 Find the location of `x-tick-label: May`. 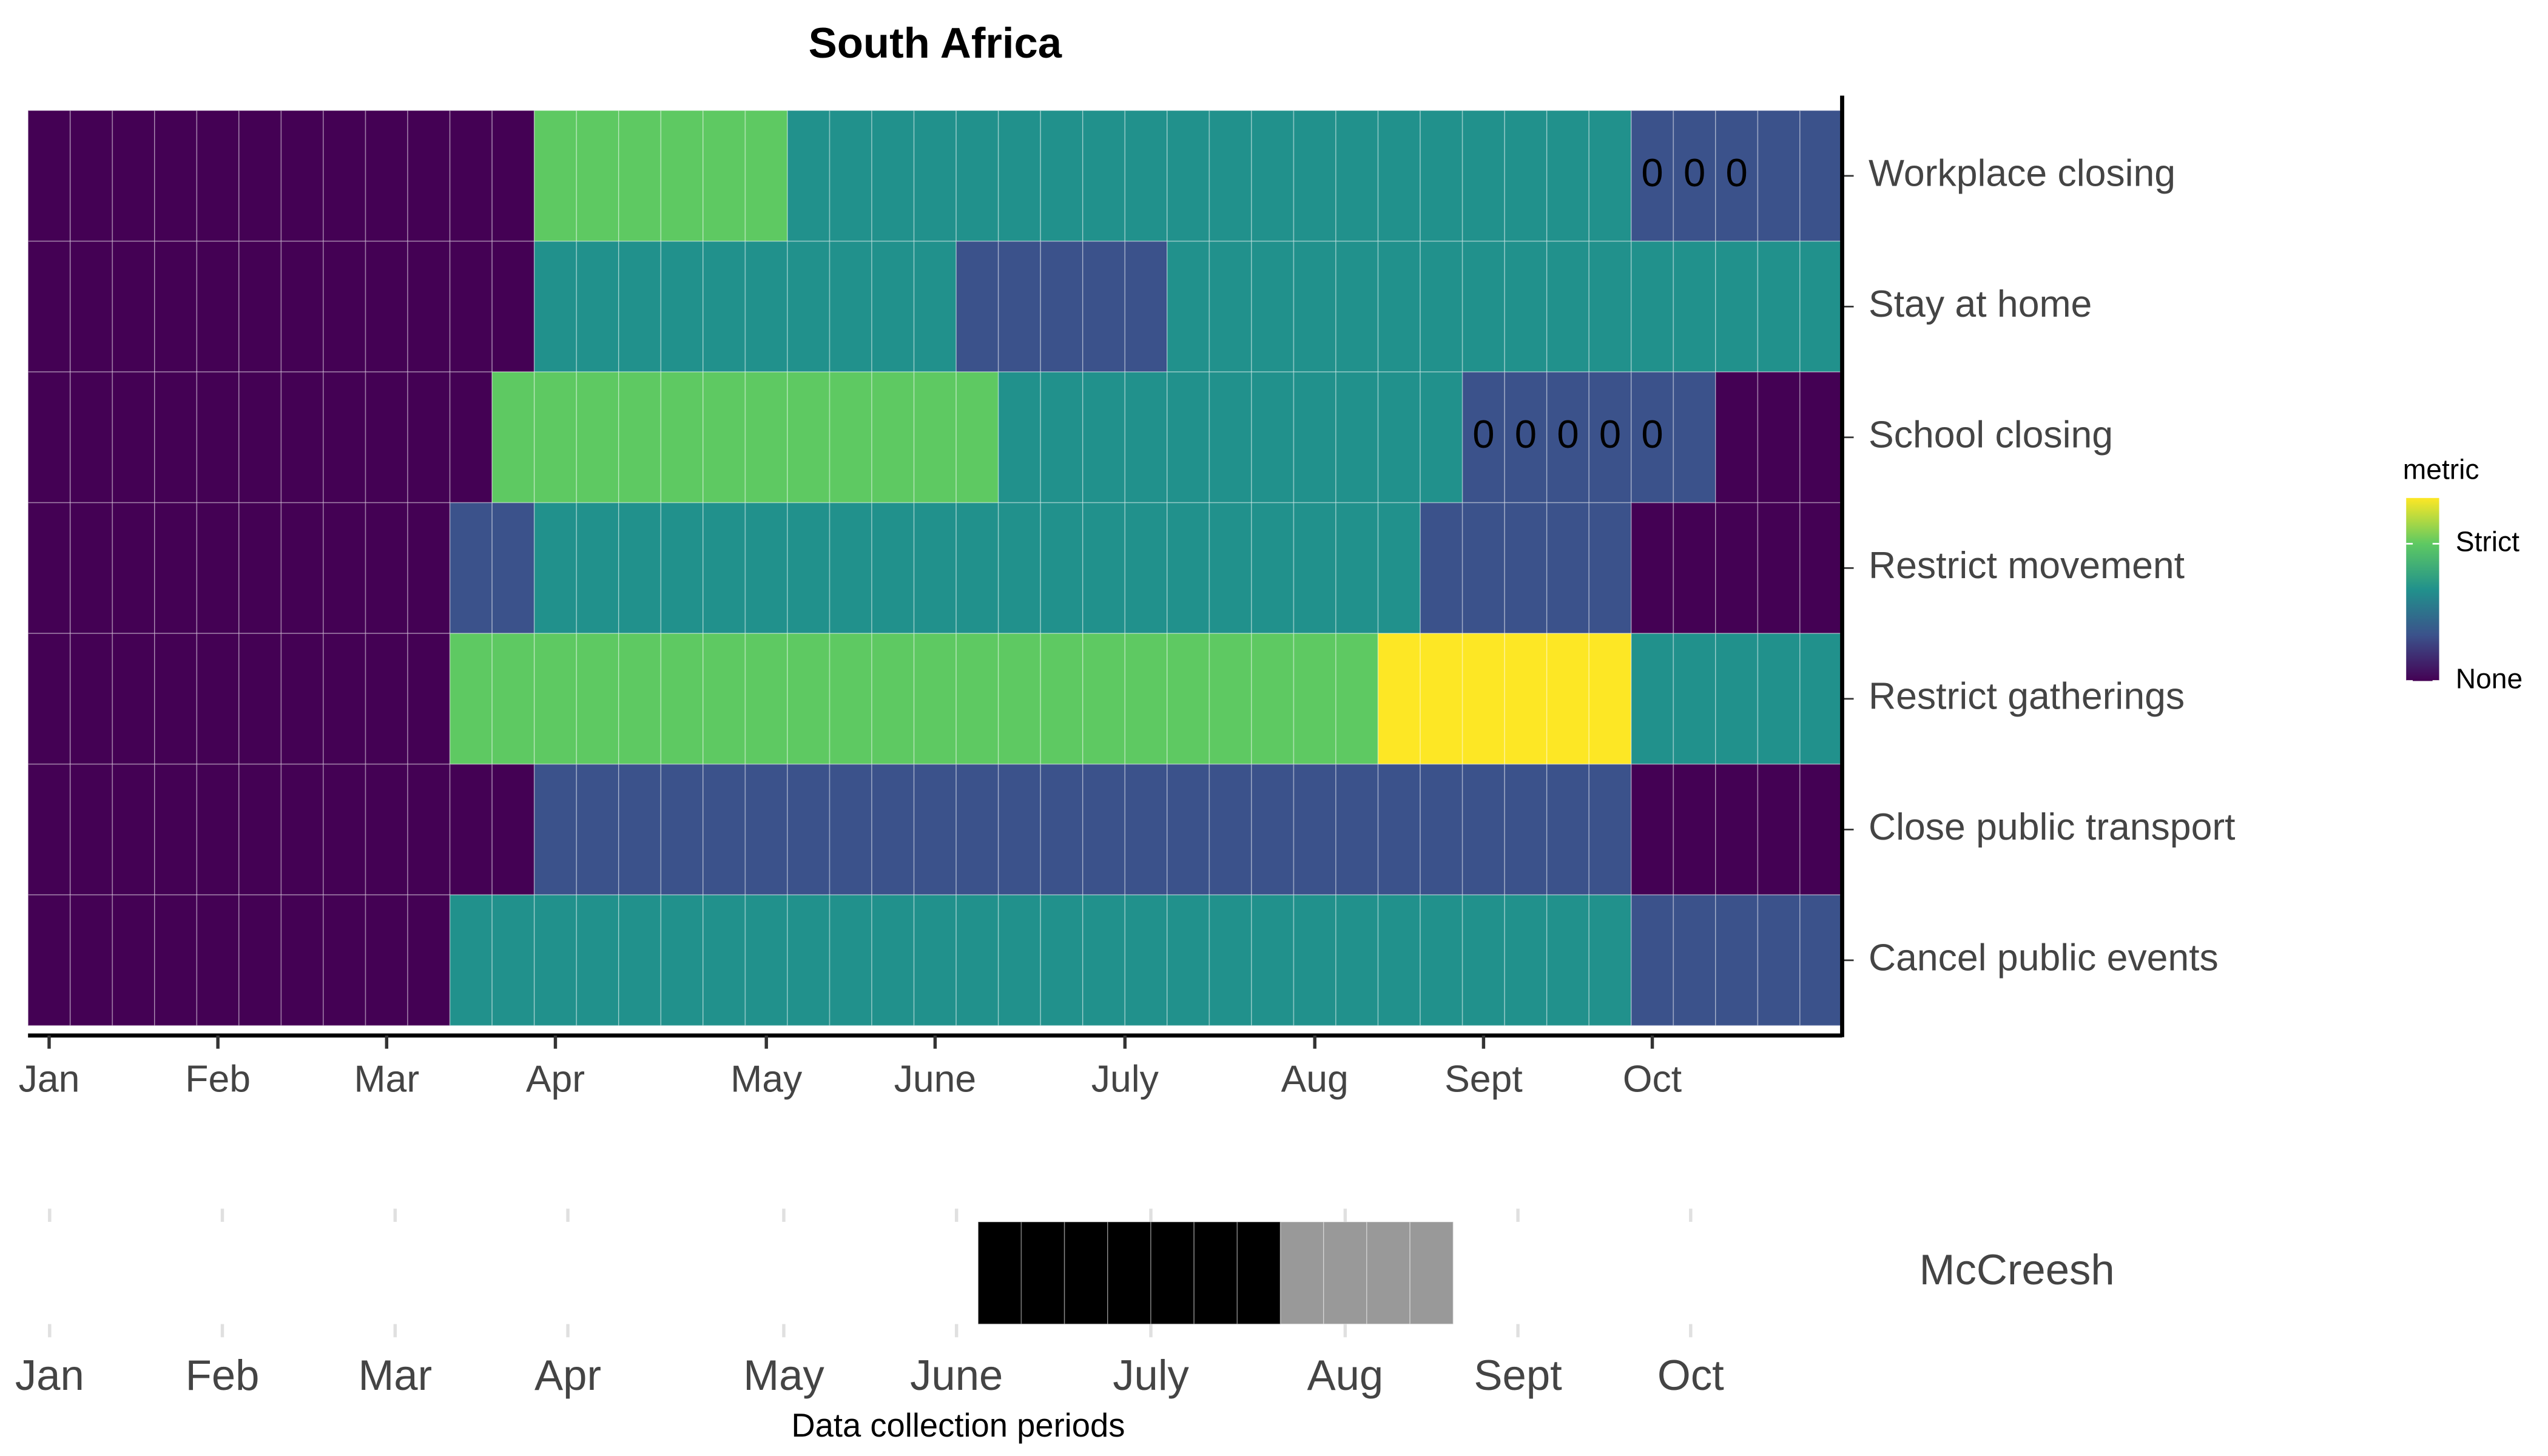

x-tick-label: May is located at coordinates (783, 1375).